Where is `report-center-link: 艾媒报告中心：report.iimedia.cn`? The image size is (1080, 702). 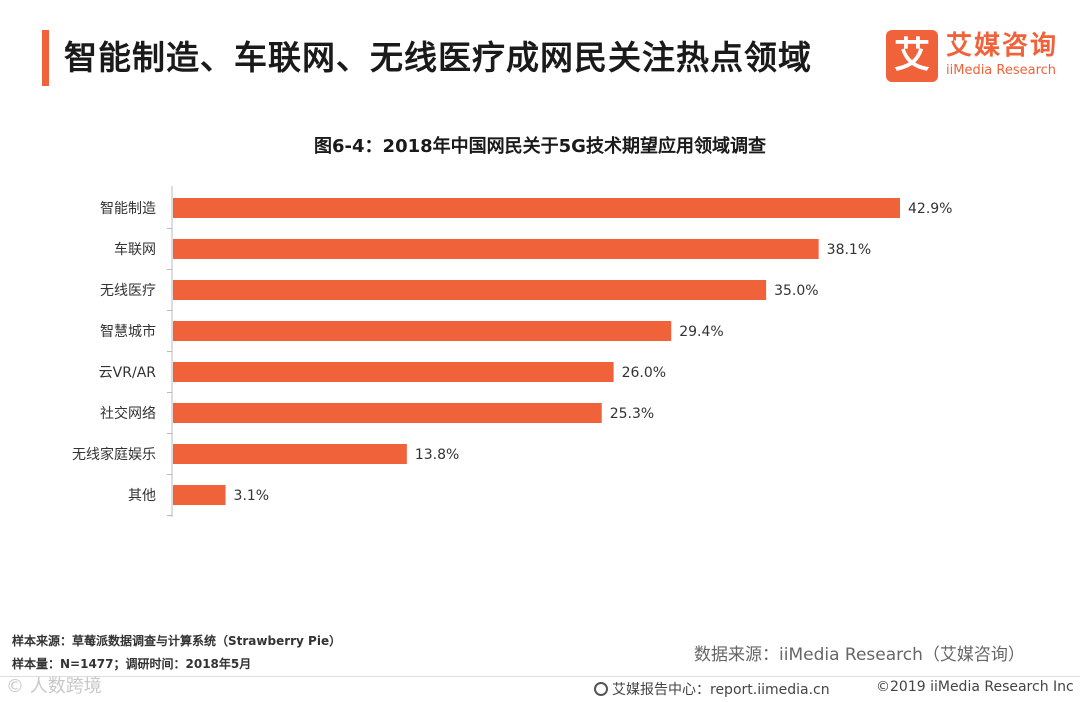 report-center-link: 艾媒报告中心：report.iimedia.cn is located at coordinates (712, 689).